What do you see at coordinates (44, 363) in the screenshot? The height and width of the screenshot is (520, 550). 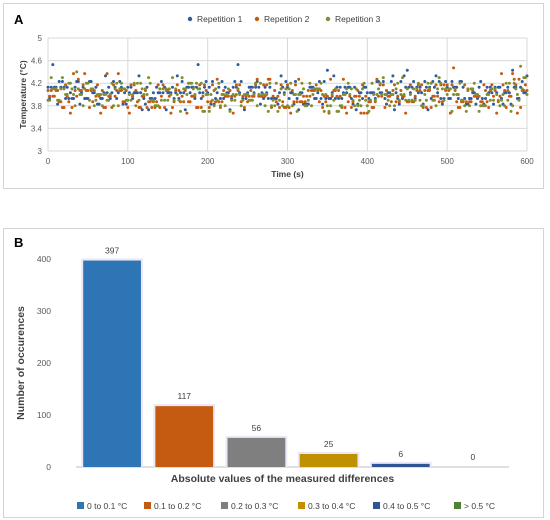 I see `y-tick-label: 200` at bounding box center [44, 363].